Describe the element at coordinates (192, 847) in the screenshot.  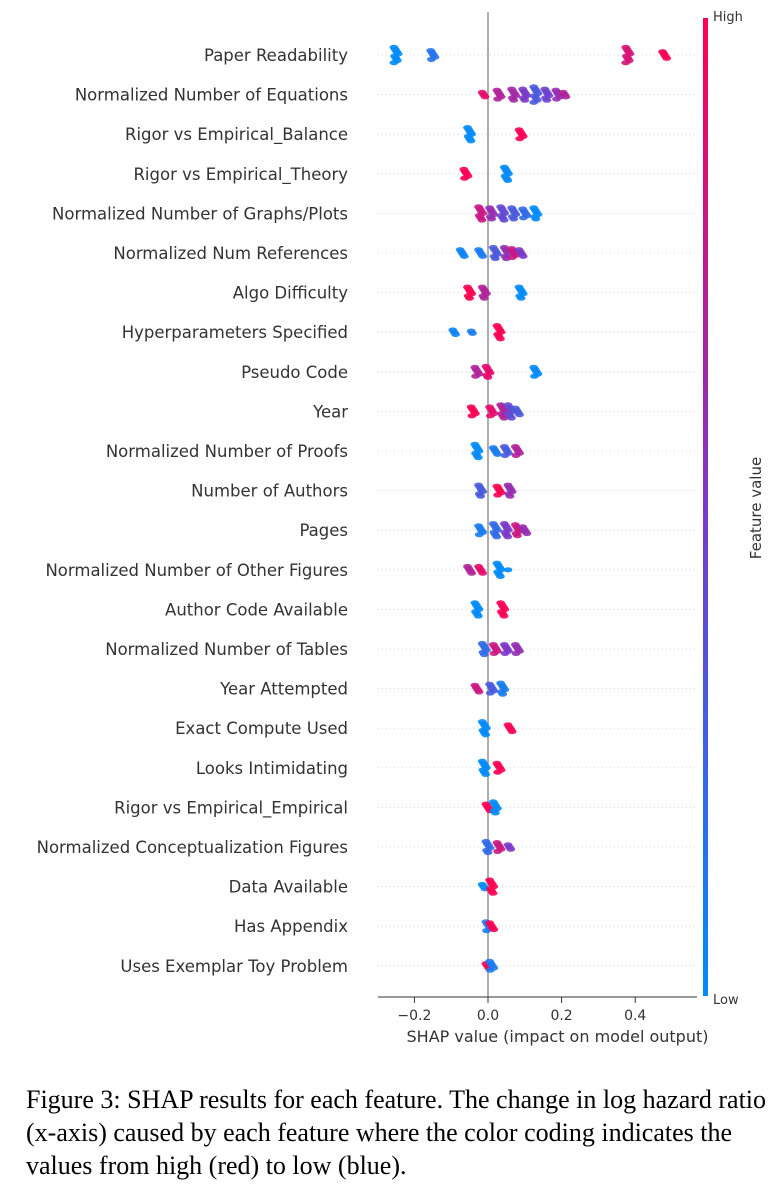
I see `feature-label: Normalized Conceptualization Figures` at that location.